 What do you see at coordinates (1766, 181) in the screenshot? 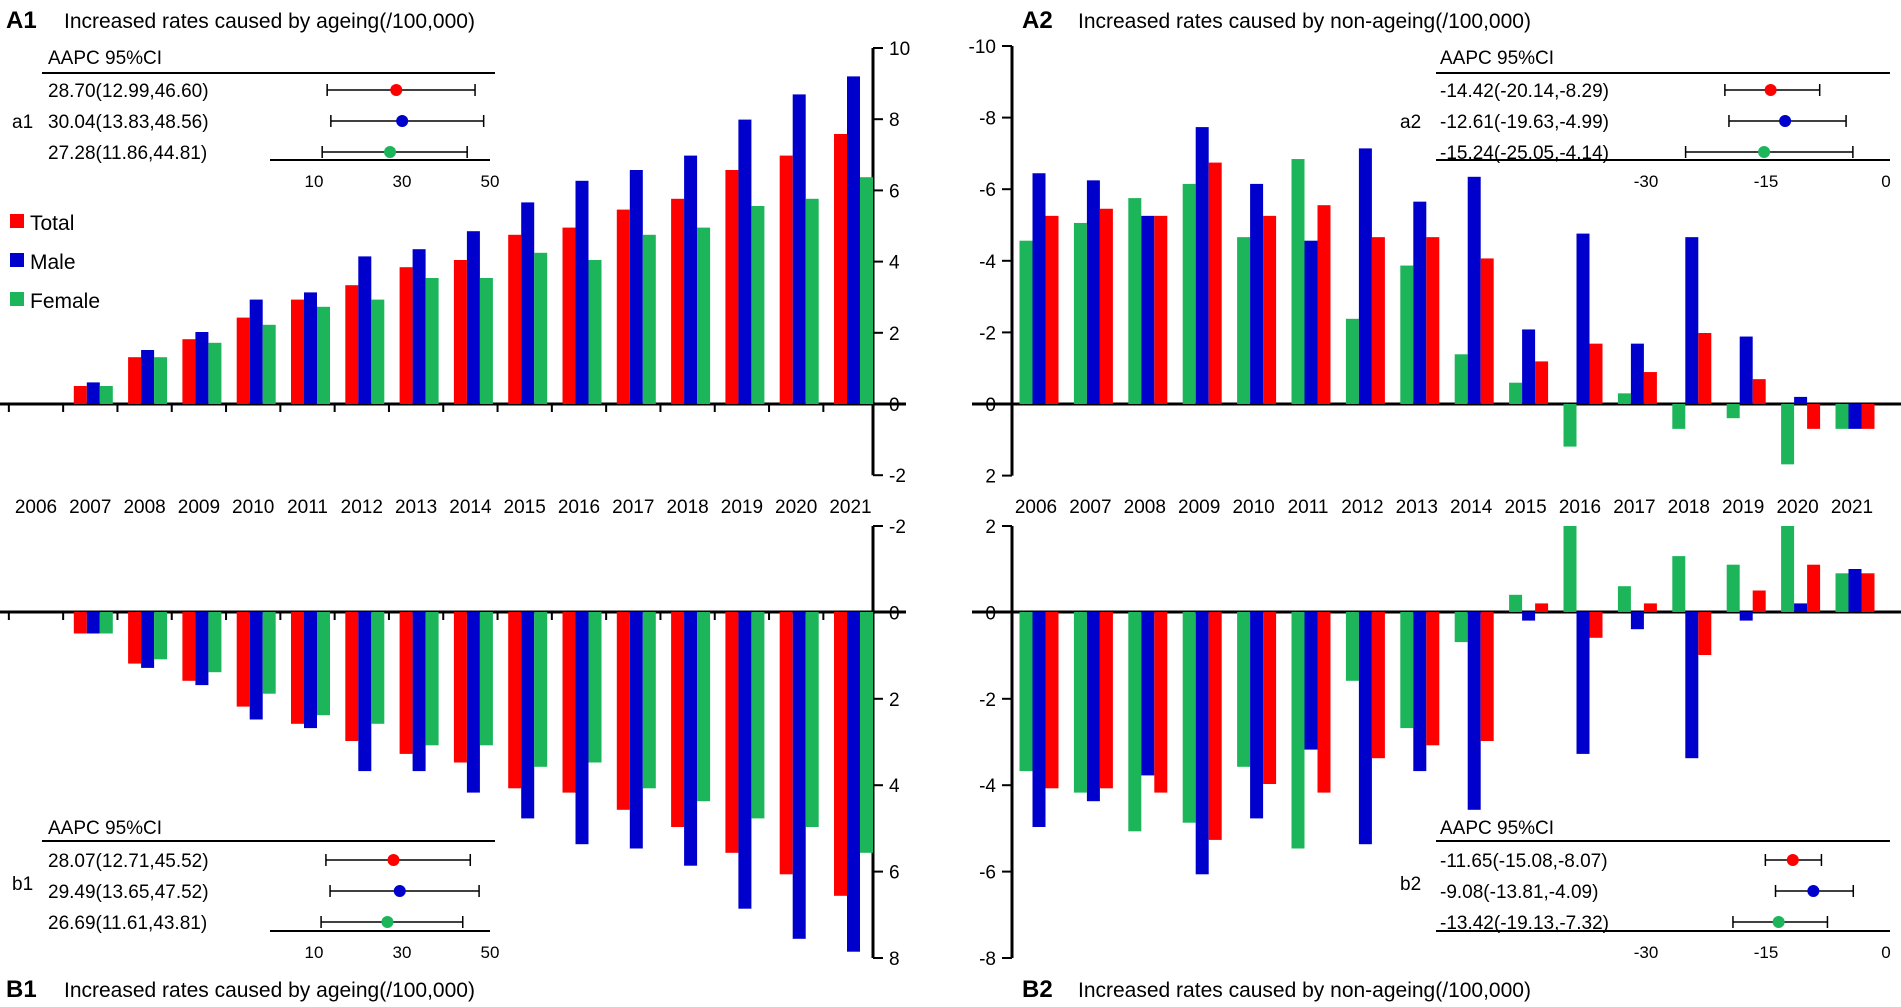
I see `forest-tick-label-a2: -15` at bounding box center [1766, 181].